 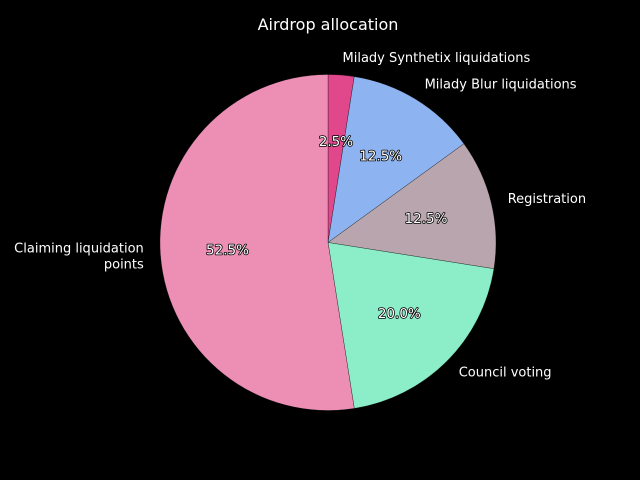 What do you see at coordinates (411, 325) in the screenshot?
I see `pie-slice-council-voting` at bounding box center [411, 325].